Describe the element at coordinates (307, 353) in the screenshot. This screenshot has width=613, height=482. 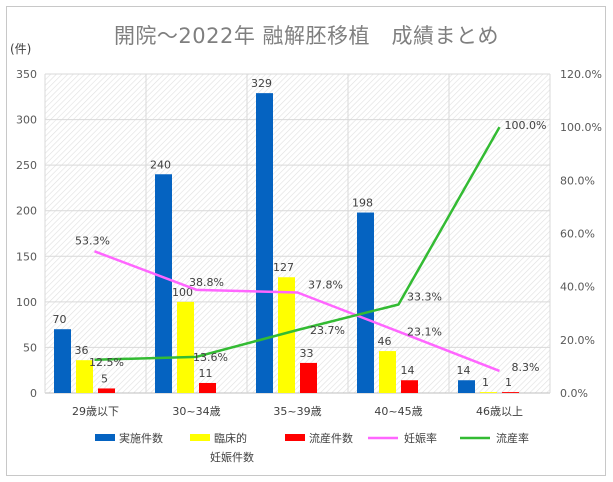
I see `bar-data-label: 33` at that location.